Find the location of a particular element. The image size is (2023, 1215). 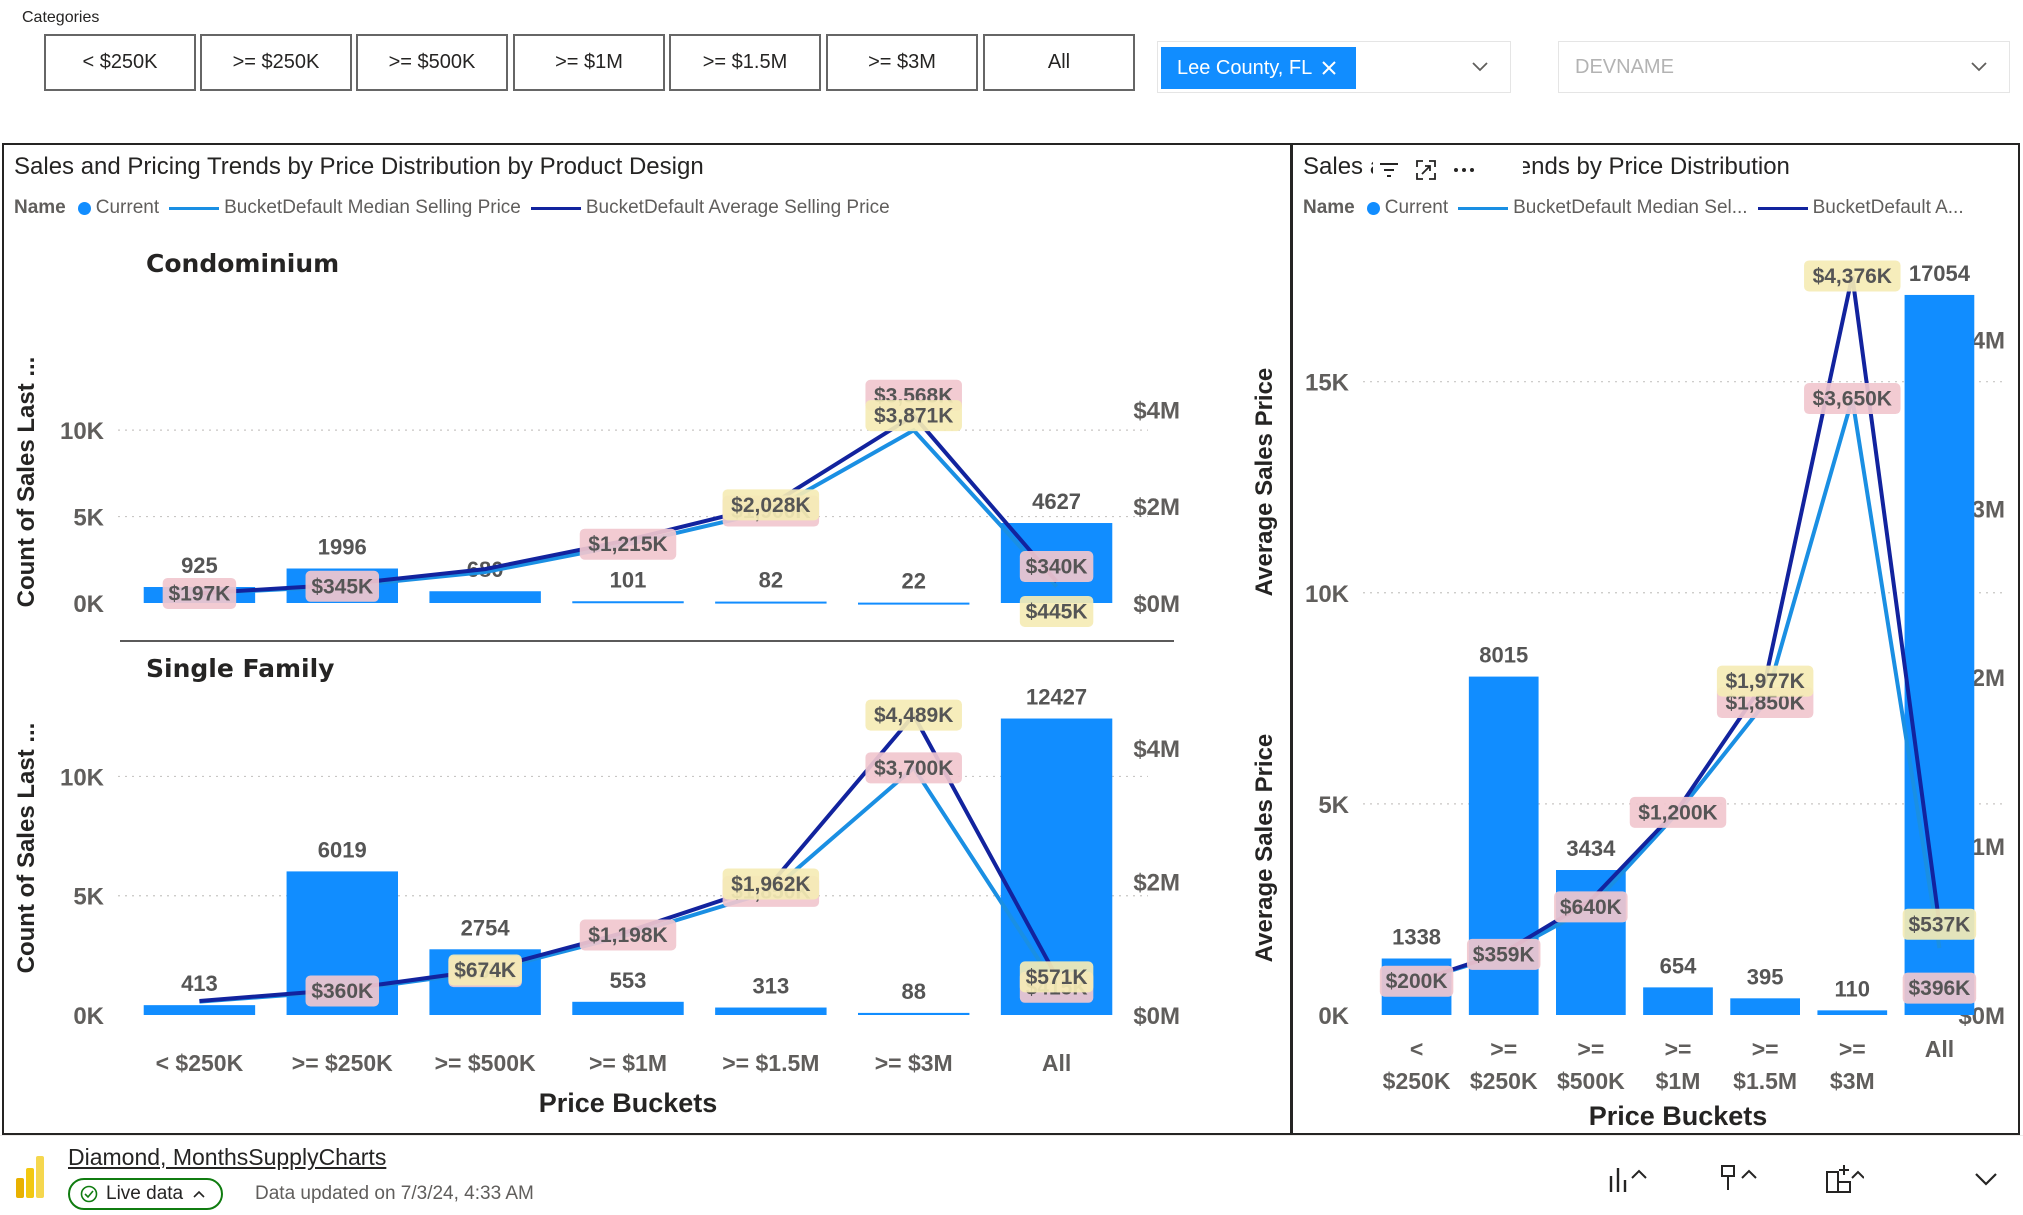

average-data-label: $571K is located at coordinates (1057, 977).